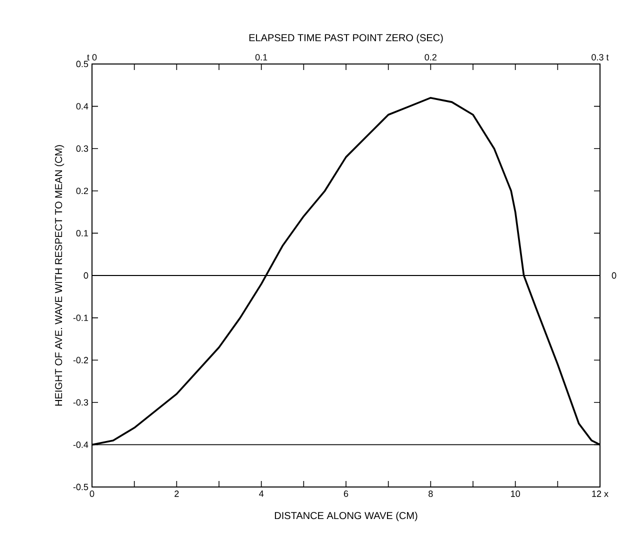 The width and height of the screenshot is (620, 543). I want to click on x-tick-label: 0, so click(92, 493).